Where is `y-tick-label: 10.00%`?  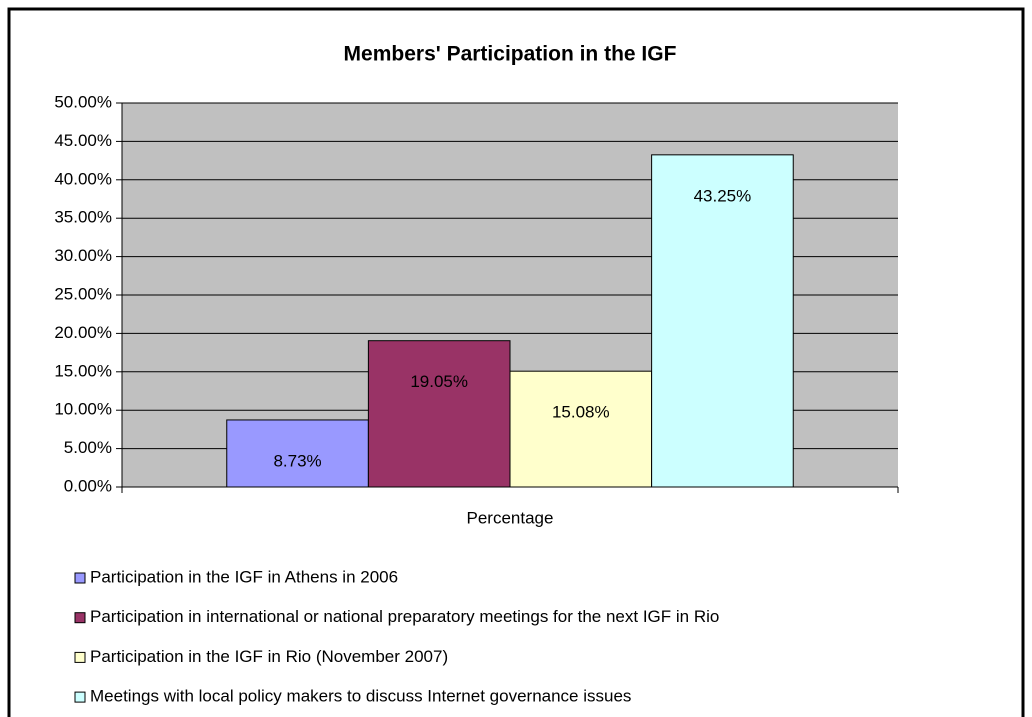
y-tick-label: 10.00% is located at coordinates (83, 409).